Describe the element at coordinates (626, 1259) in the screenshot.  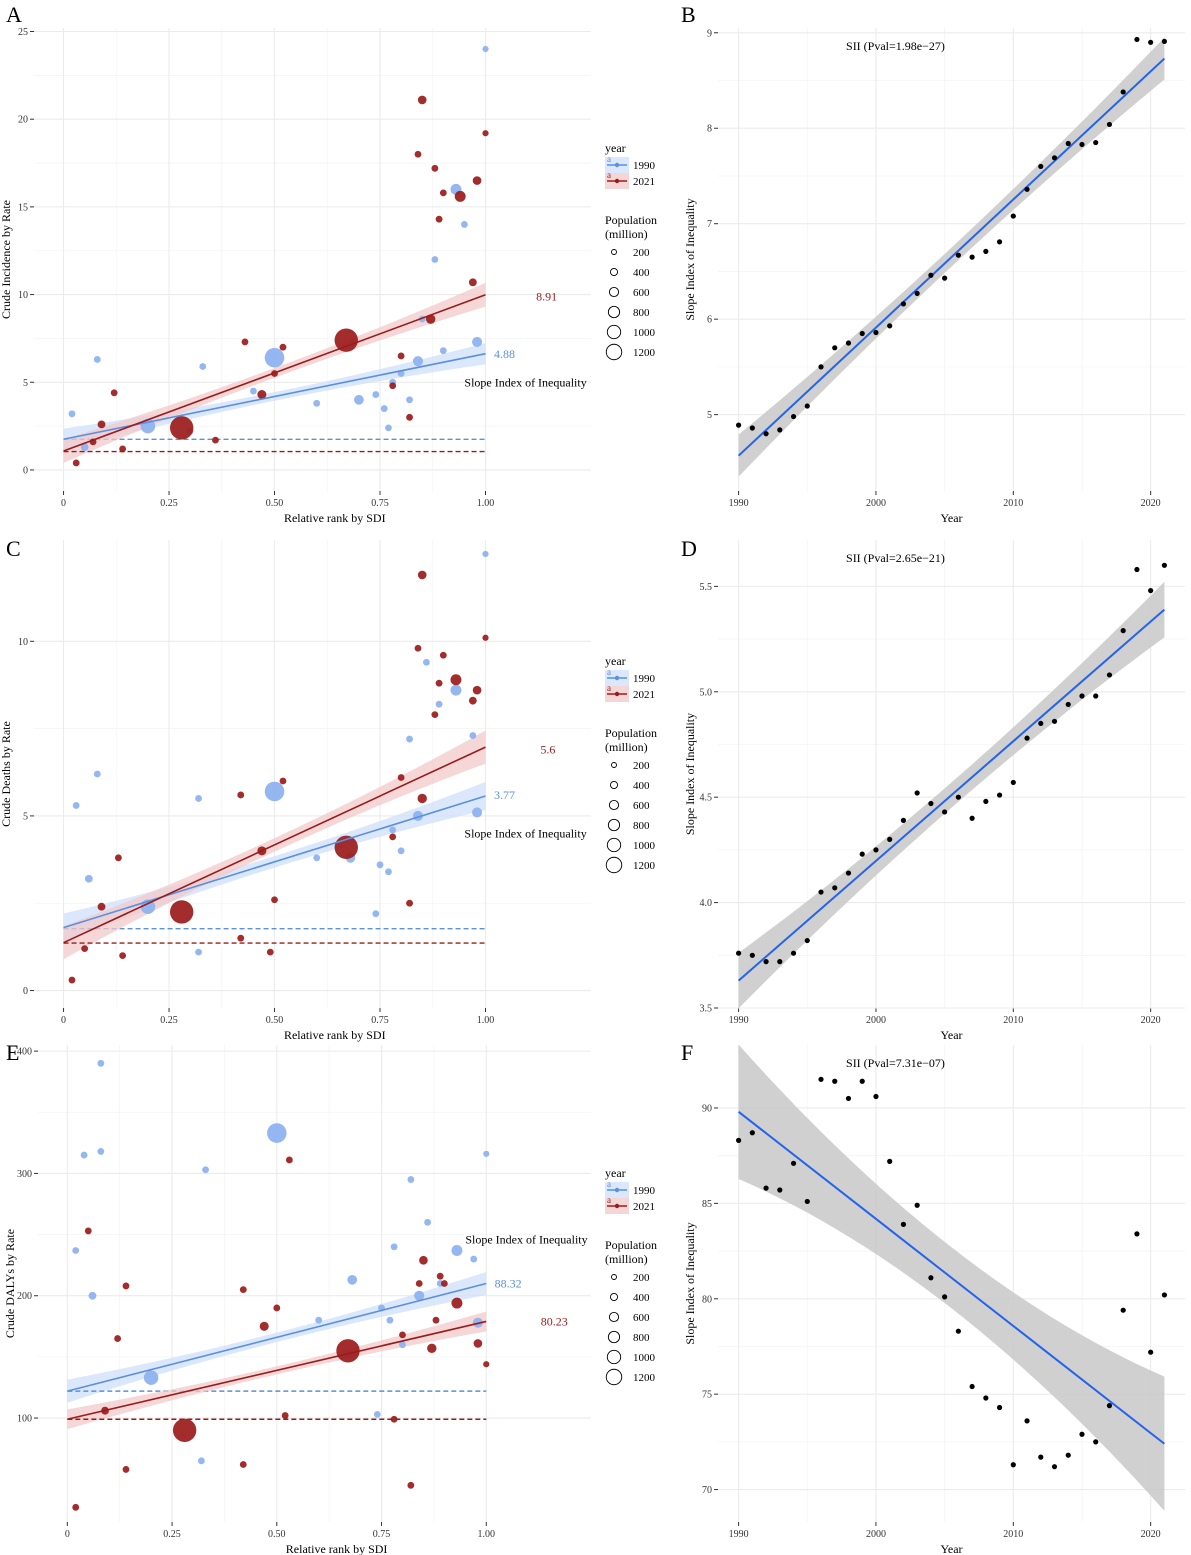
I see `legend-population-unit: (million)` at that location.